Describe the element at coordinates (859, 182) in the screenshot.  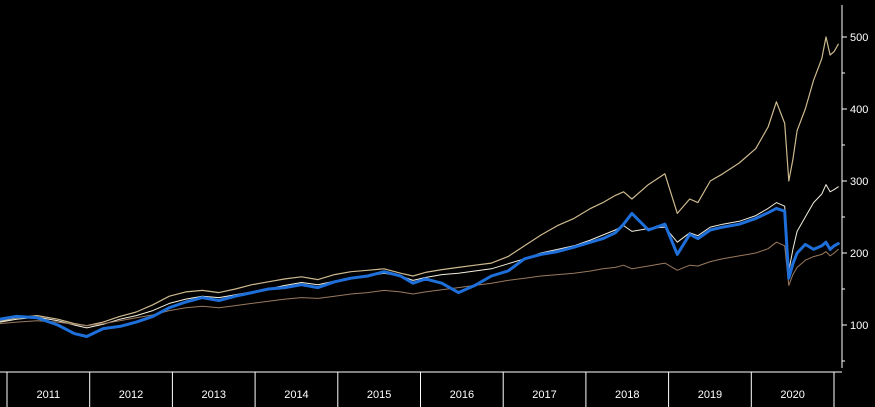
I see `y-tick-label: 300` at that location.